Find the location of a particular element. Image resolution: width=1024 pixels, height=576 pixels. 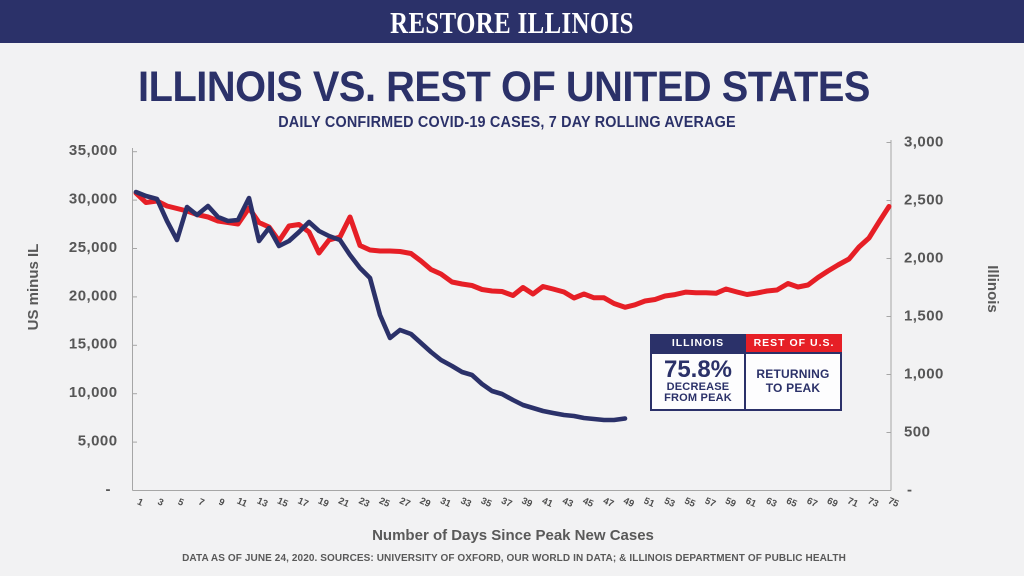

svg-text: 1,500 is located at coordinates (924, 315).